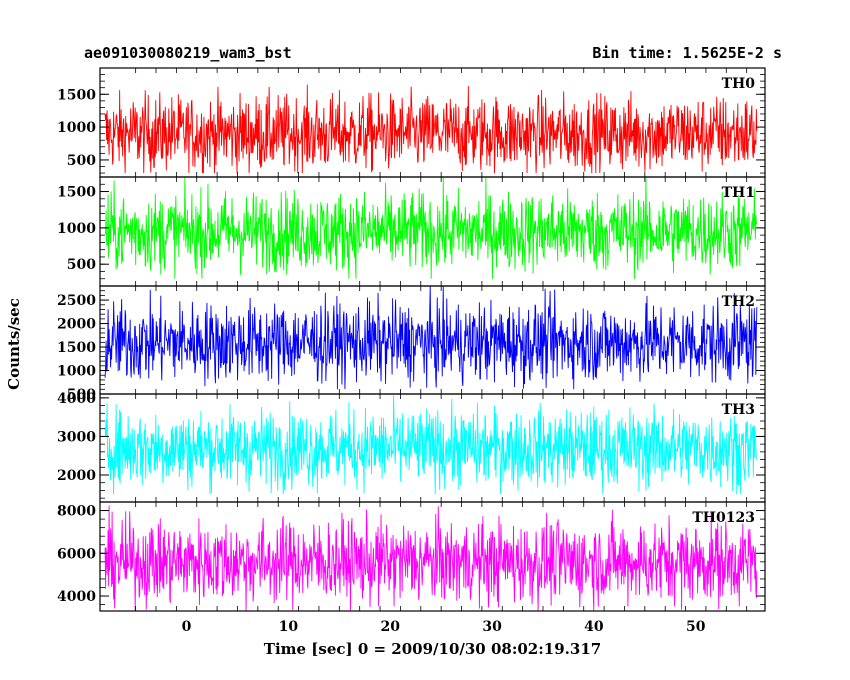 The height and width of the screenshot is (680, 850). What do you see at coordinates (76, 554) in the screenshot?
I see `y-tick-label: 6000` at bounding box center [76, 554].